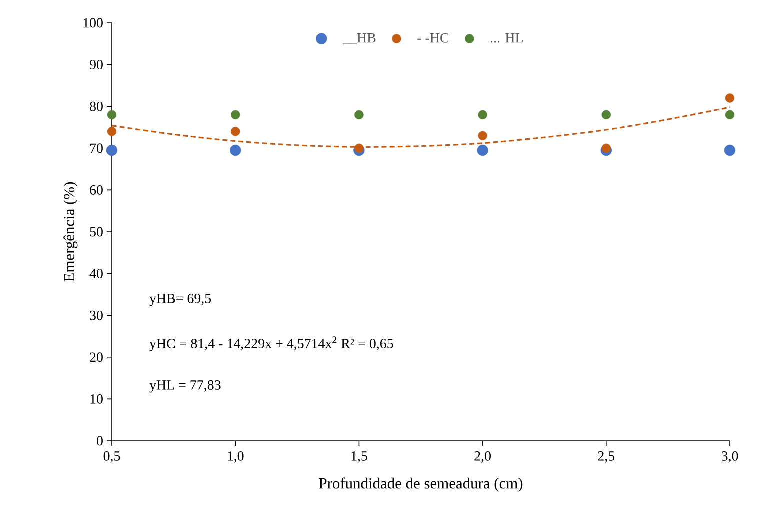 The height and width of the screenshot is (529, 758). Describe the element at coordinates (96, 107) in the screenshot. I see `y-tick-label: 80` at that location.